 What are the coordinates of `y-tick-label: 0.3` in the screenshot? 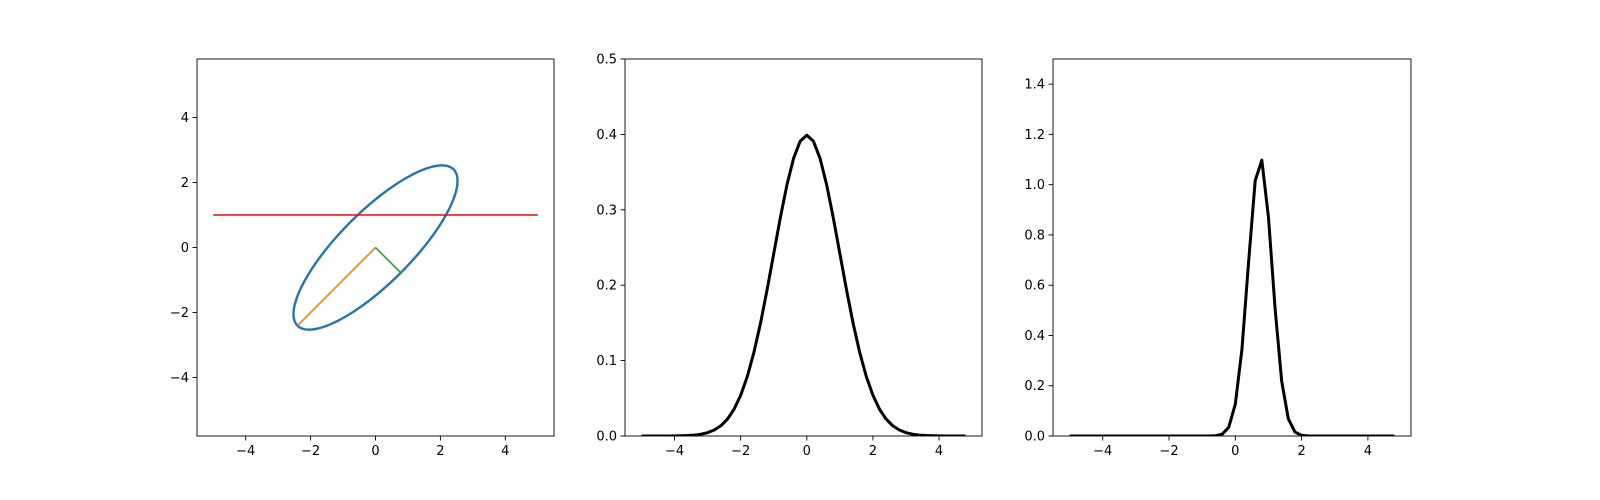 It's located at (606, 210).